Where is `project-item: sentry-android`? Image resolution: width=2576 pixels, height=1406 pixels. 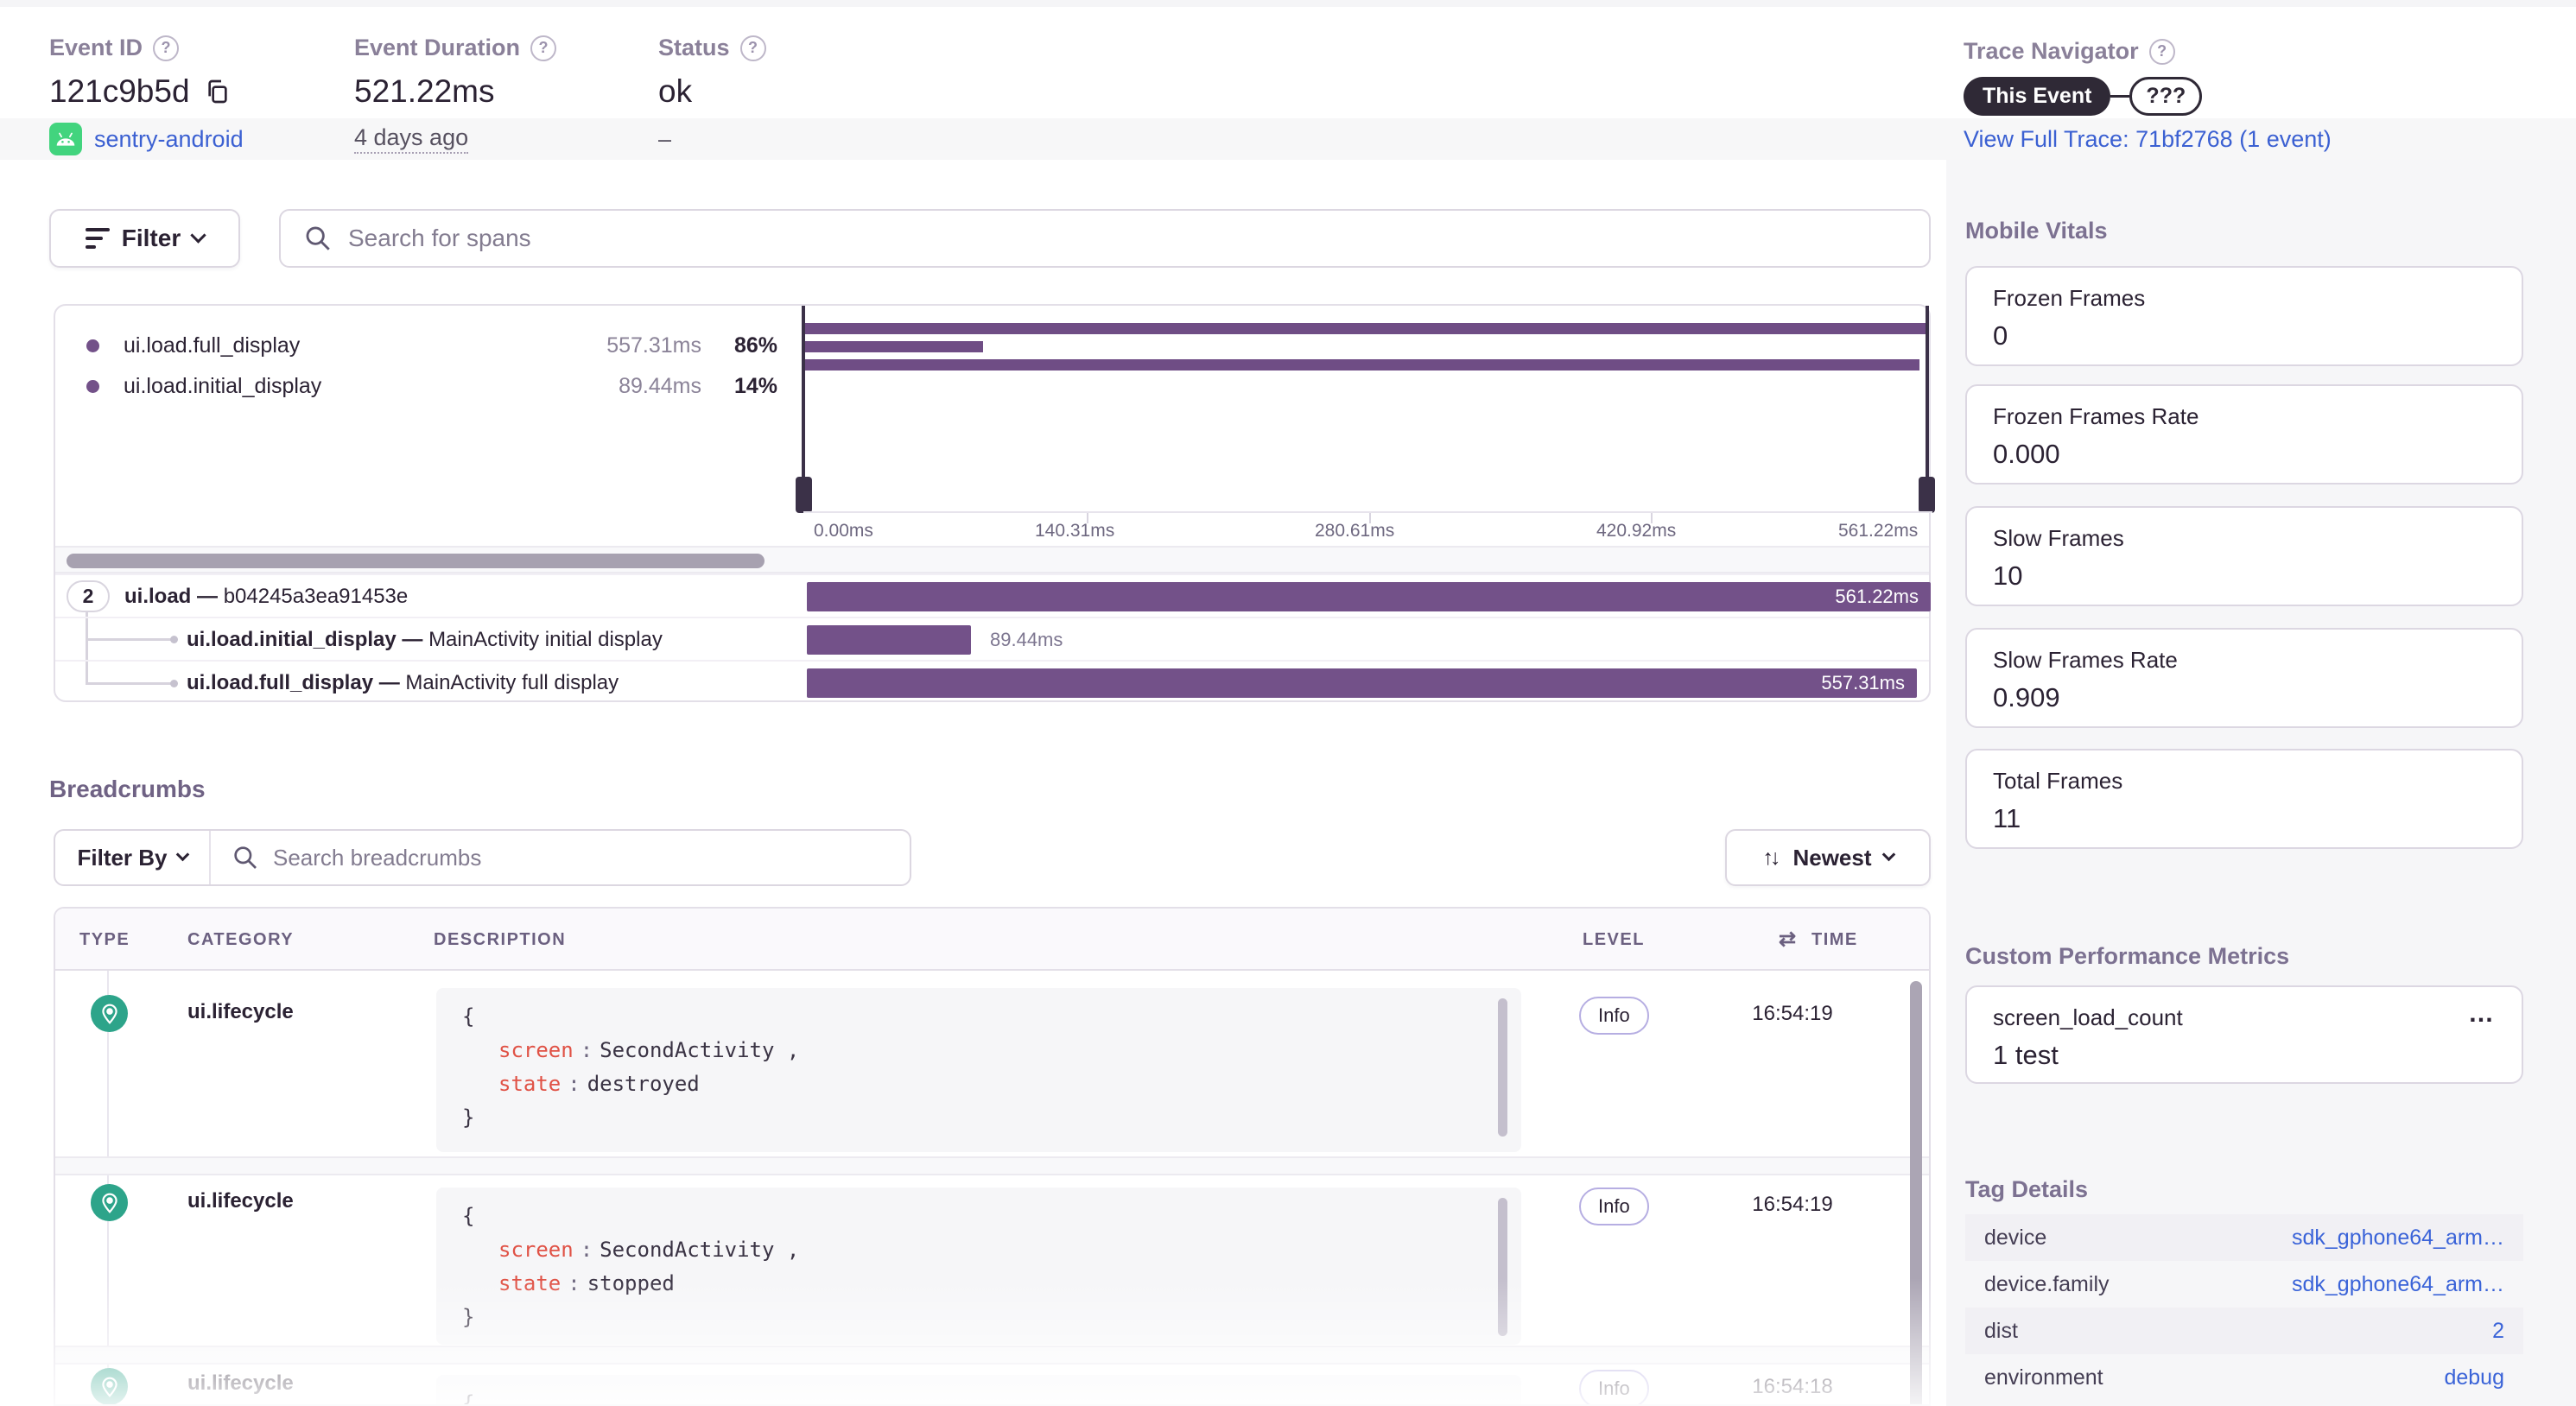
project-item: sentry-android is located at coordinates (146, 139).